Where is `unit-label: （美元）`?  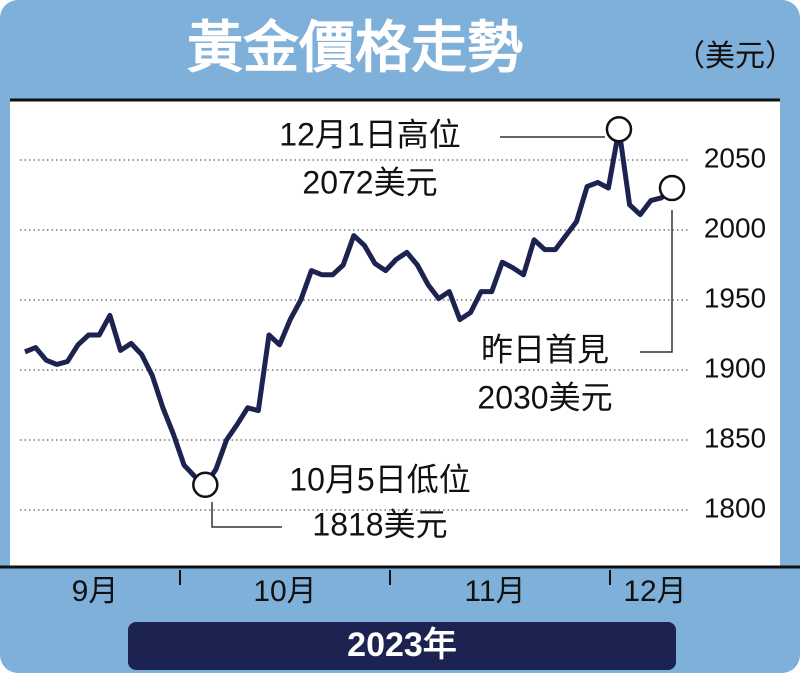
unit-label: （美元） is located at coordinates (735, 56).